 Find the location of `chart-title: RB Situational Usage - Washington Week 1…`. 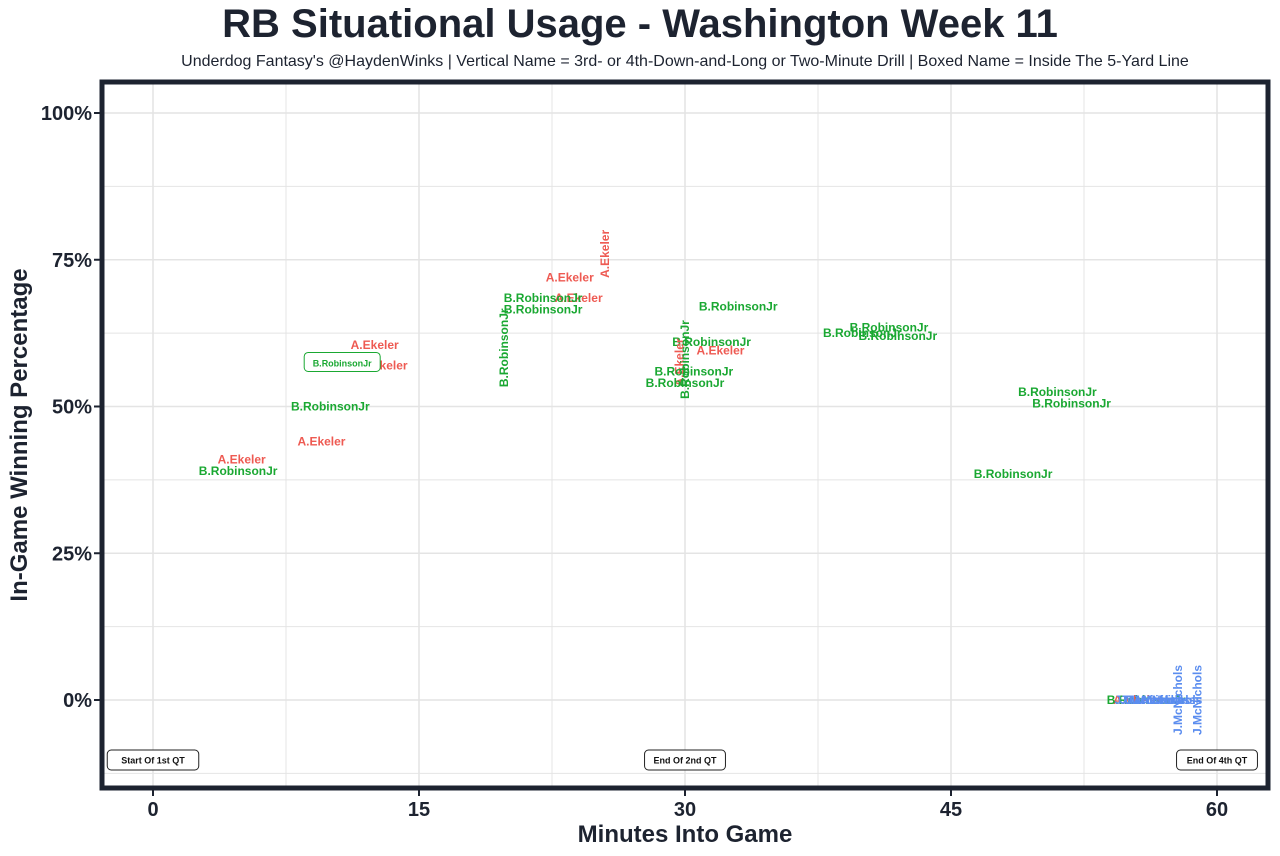

chart-title: RB Situational Usage - Washington Week 1… is located at coordinates (640, 24).